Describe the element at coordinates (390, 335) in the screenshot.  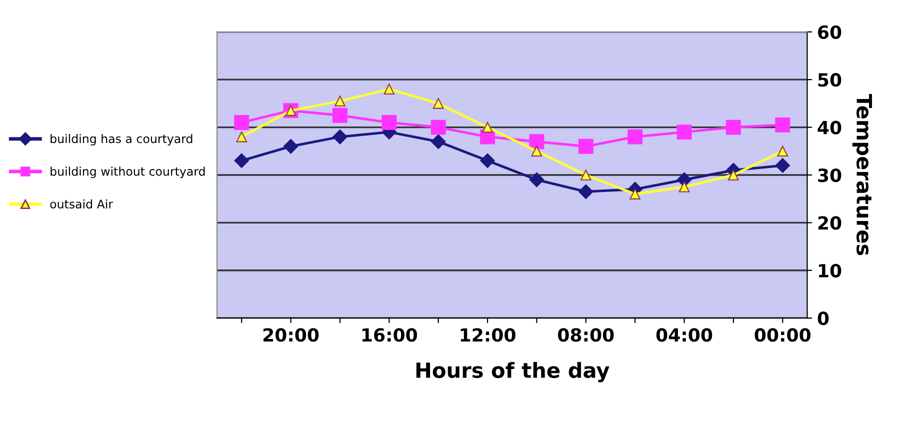
I see `x-tick-label: 16:00` at that location.